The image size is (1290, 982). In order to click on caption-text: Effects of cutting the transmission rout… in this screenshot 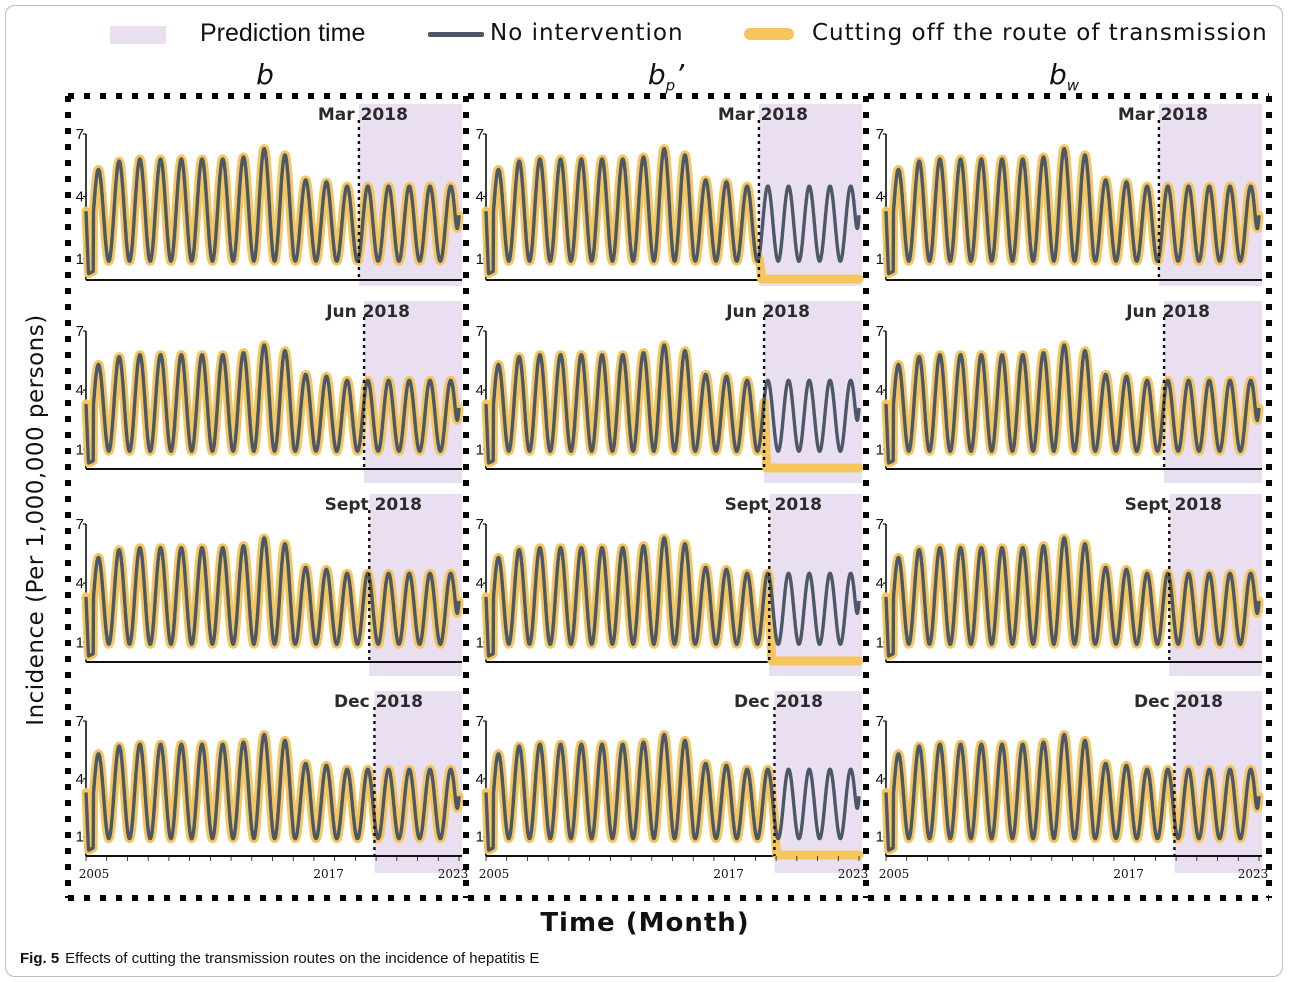, I will do `click(302, 958)`.